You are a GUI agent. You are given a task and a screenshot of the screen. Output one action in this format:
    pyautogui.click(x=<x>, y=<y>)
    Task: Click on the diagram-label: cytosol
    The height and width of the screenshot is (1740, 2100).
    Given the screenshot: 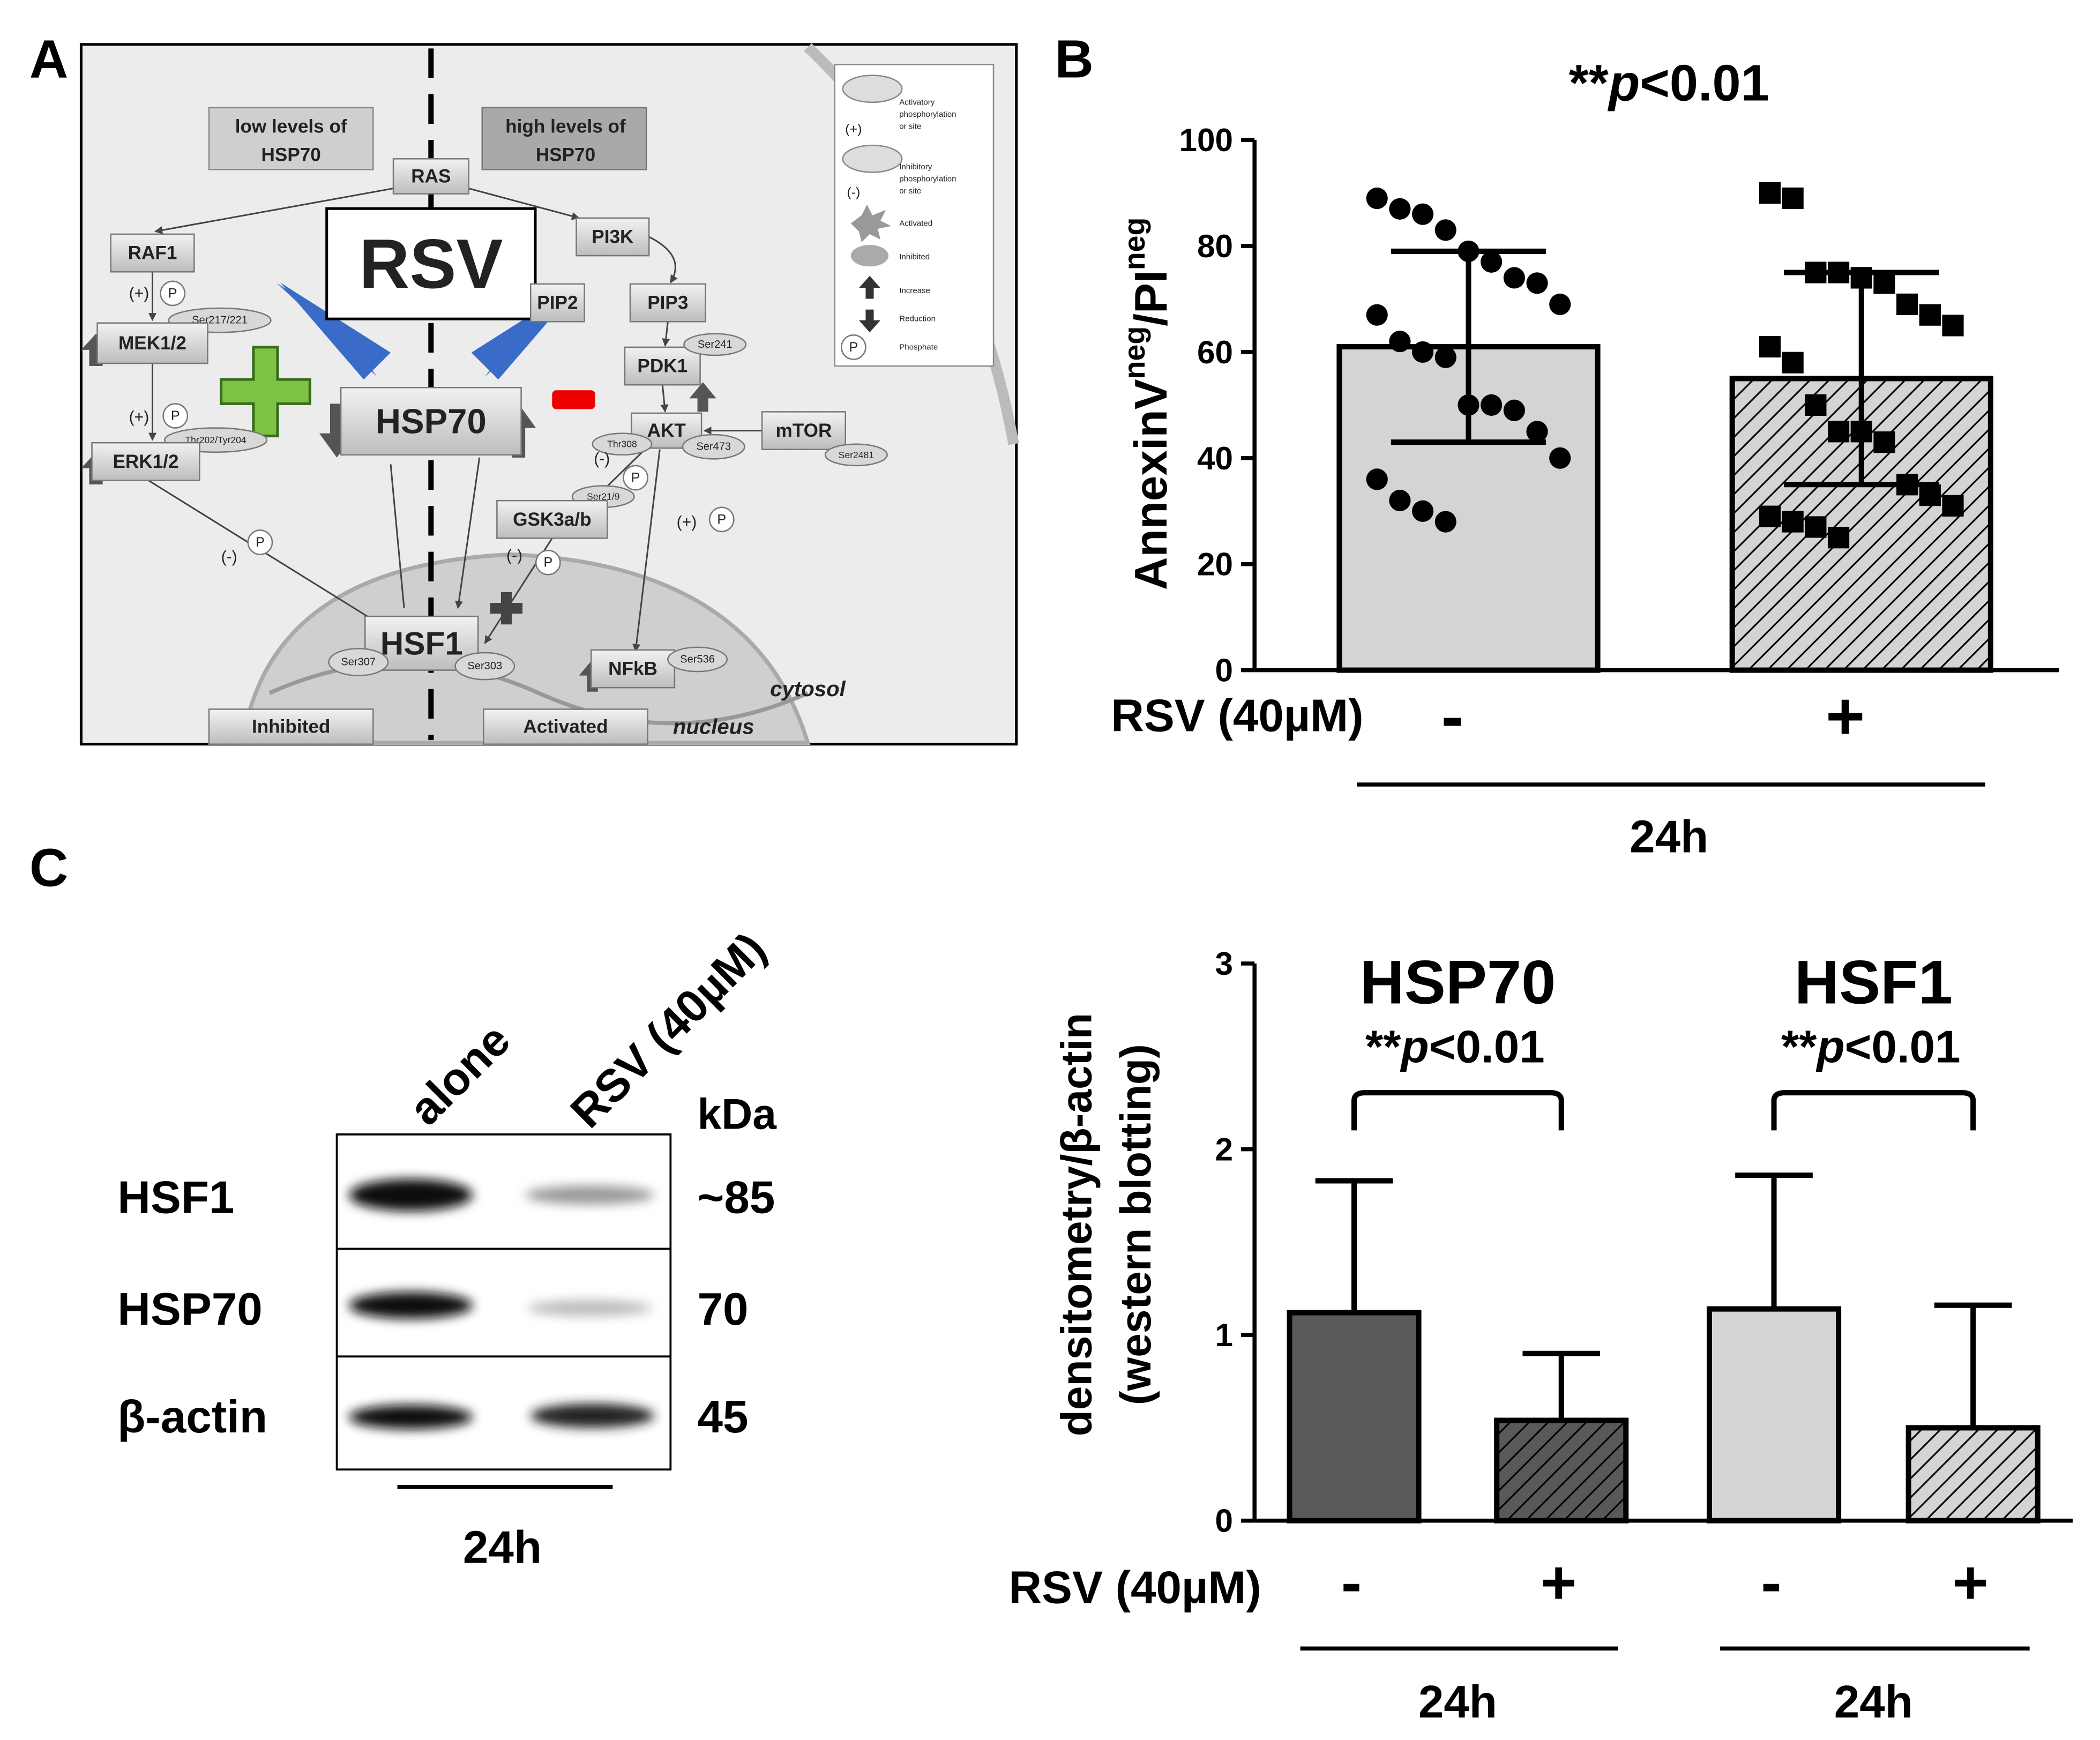 What is the action you would take?
    pyautogui.click(x=808, y=689)
    